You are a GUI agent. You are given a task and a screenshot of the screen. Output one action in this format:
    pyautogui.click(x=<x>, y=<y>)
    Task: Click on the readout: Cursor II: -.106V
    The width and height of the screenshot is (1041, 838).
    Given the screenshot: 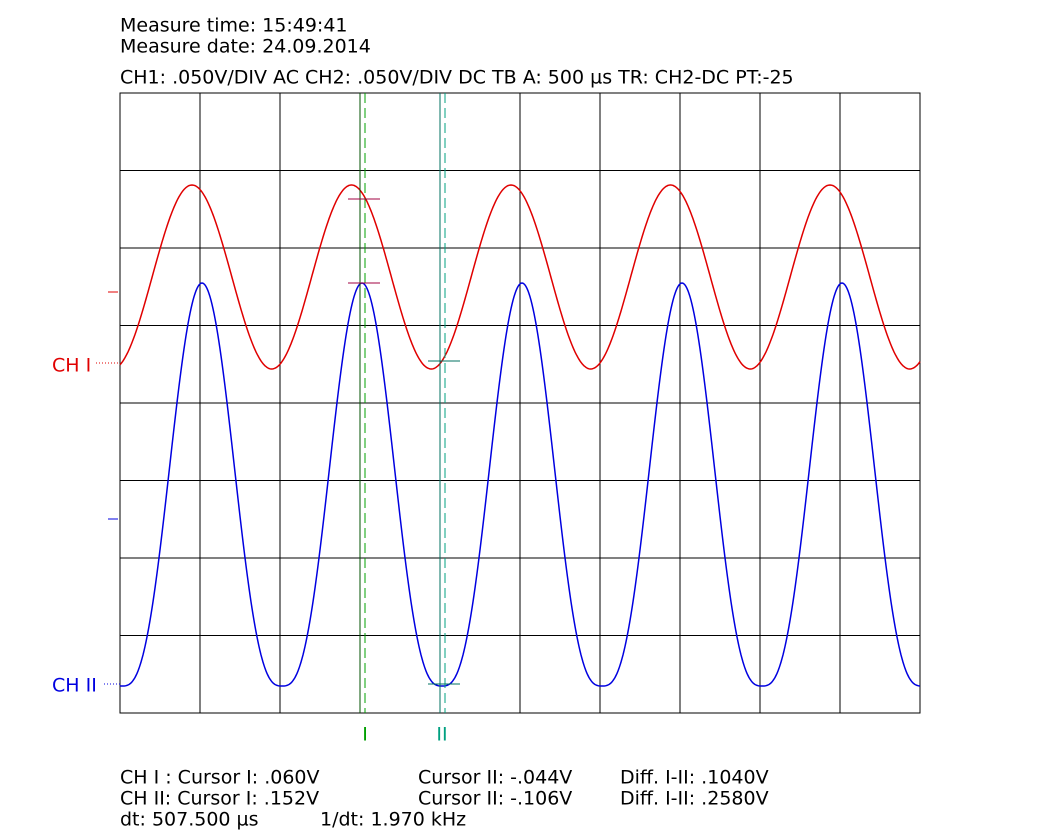 What is the action you would take?
    pyautogui.click(x=495, y=799)
    